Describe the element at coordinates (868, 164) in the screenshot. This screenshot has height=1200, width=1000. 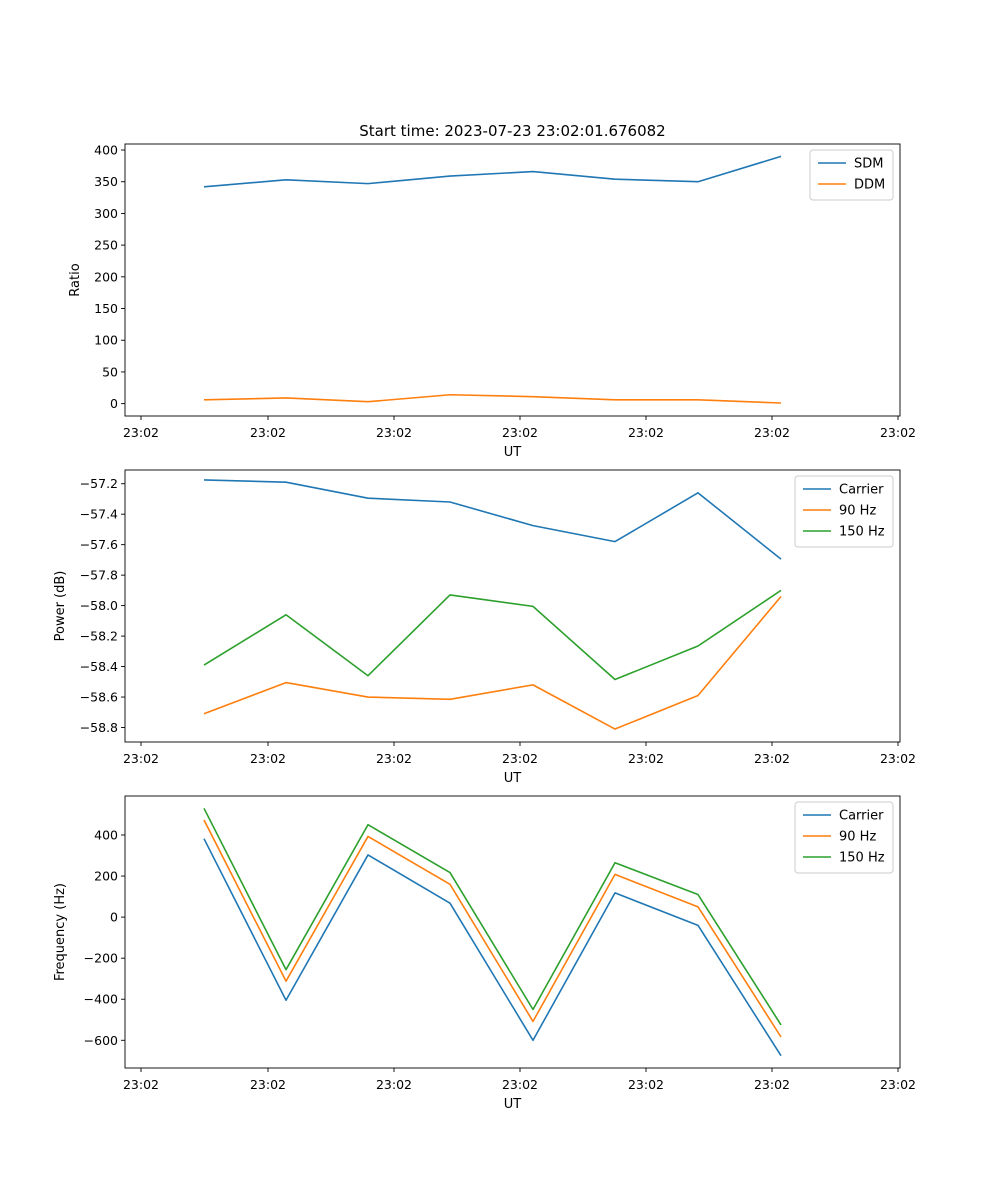
I see `legend-label: SDM` at that location.